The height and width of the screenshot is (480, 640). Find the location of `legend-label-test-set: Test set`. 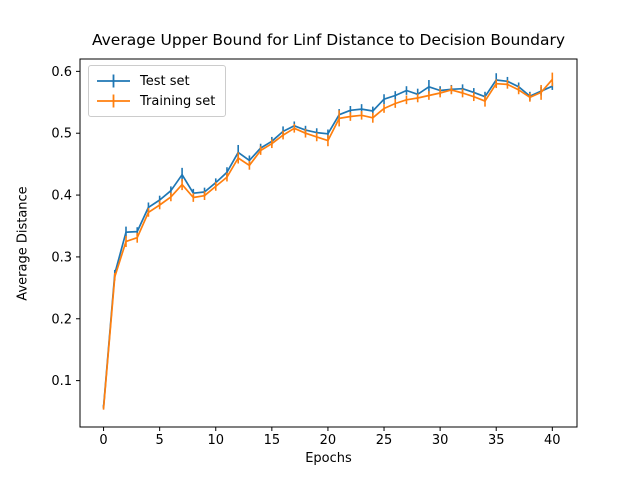

legend-label-test-set: Test set is located at coordinates (165, 81).